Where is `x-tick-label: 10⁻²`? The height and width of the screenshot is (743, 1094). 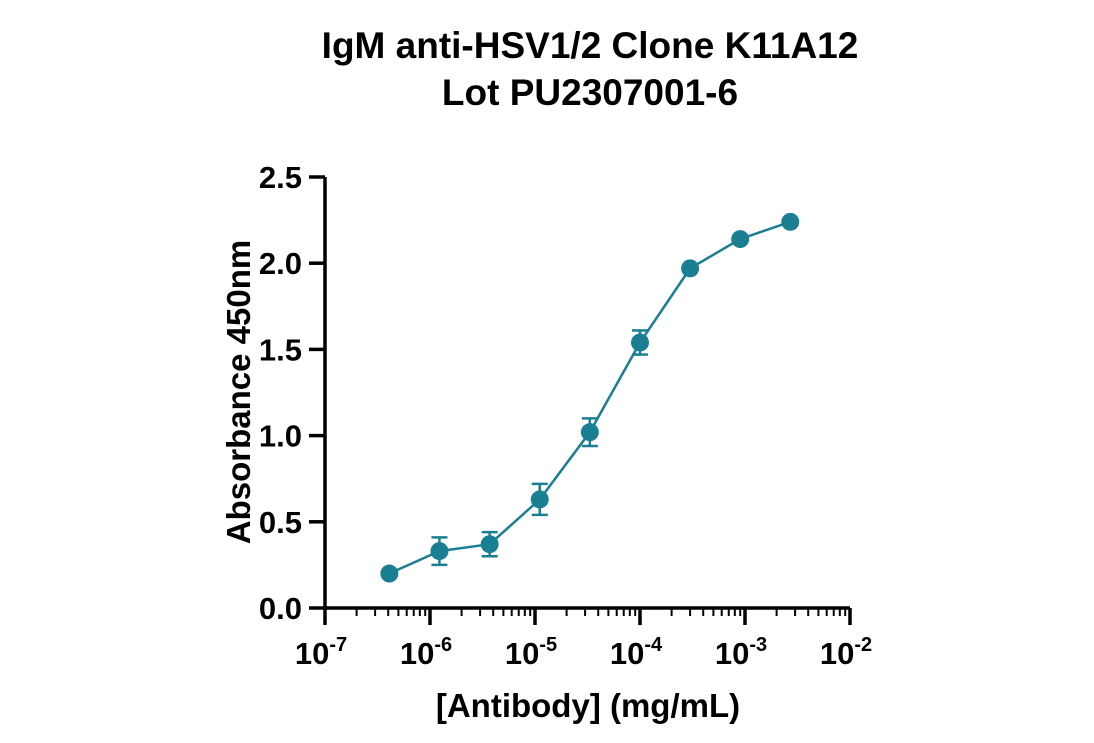 x-tick-label: 10⁻² is located at coordinates (846, 652).